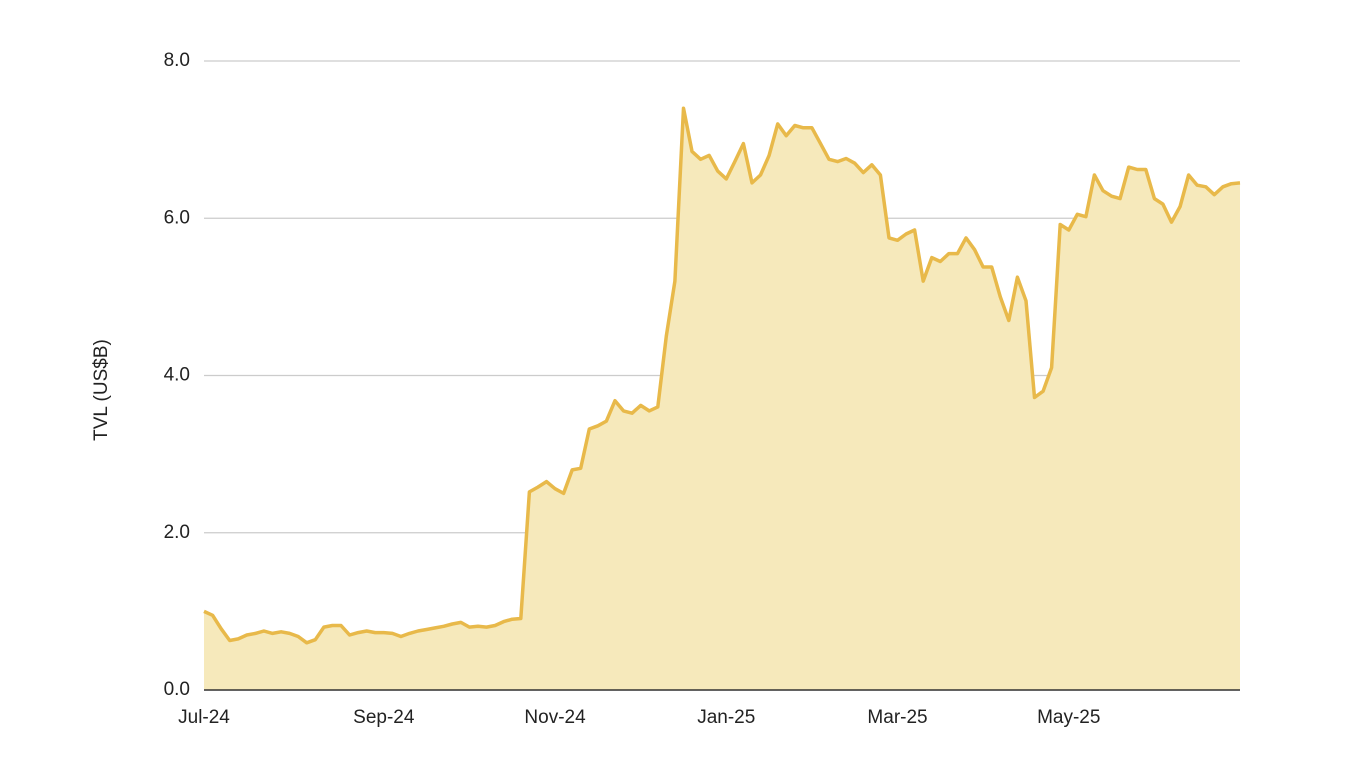 This screenshot has width=1345, height=761. What do you see at coordinates (177, 532) in the screenshot?
I see `y-tick-label: 2.0` at bounding box center [177, 532].